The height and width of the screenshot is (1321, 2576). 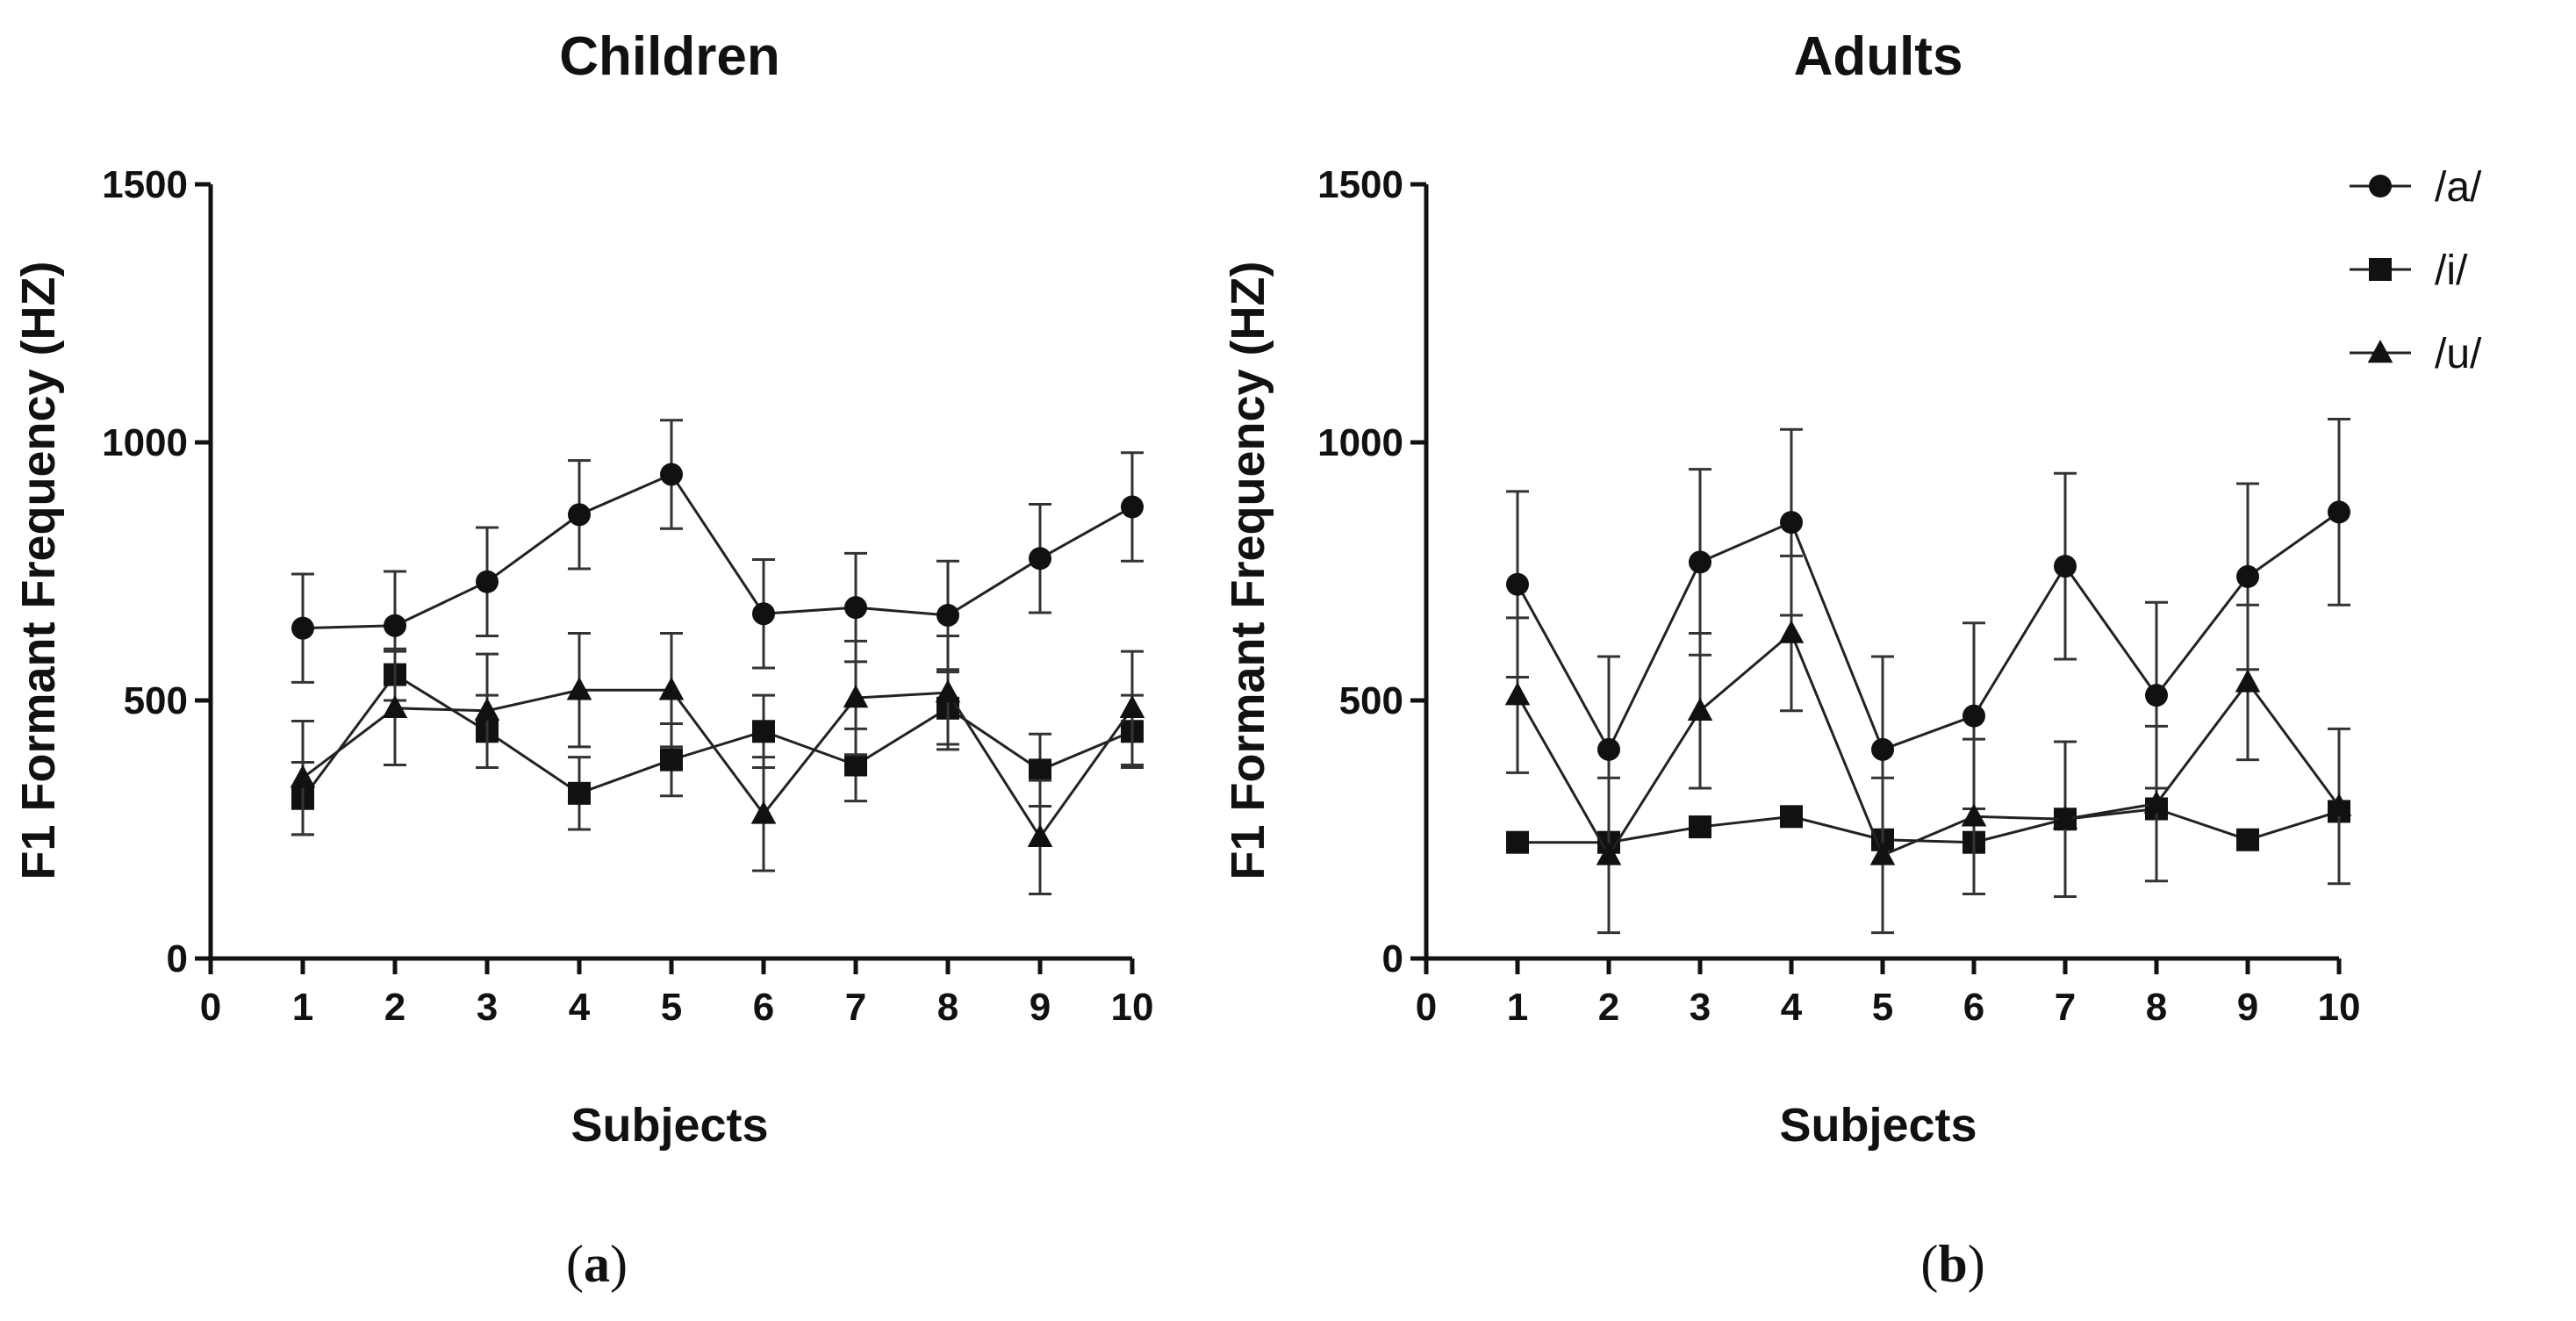 What do you see at coordinates (1879, 56) in the screenshot?
I see `chart-title: Adults` at bounding box center [1879, 56].